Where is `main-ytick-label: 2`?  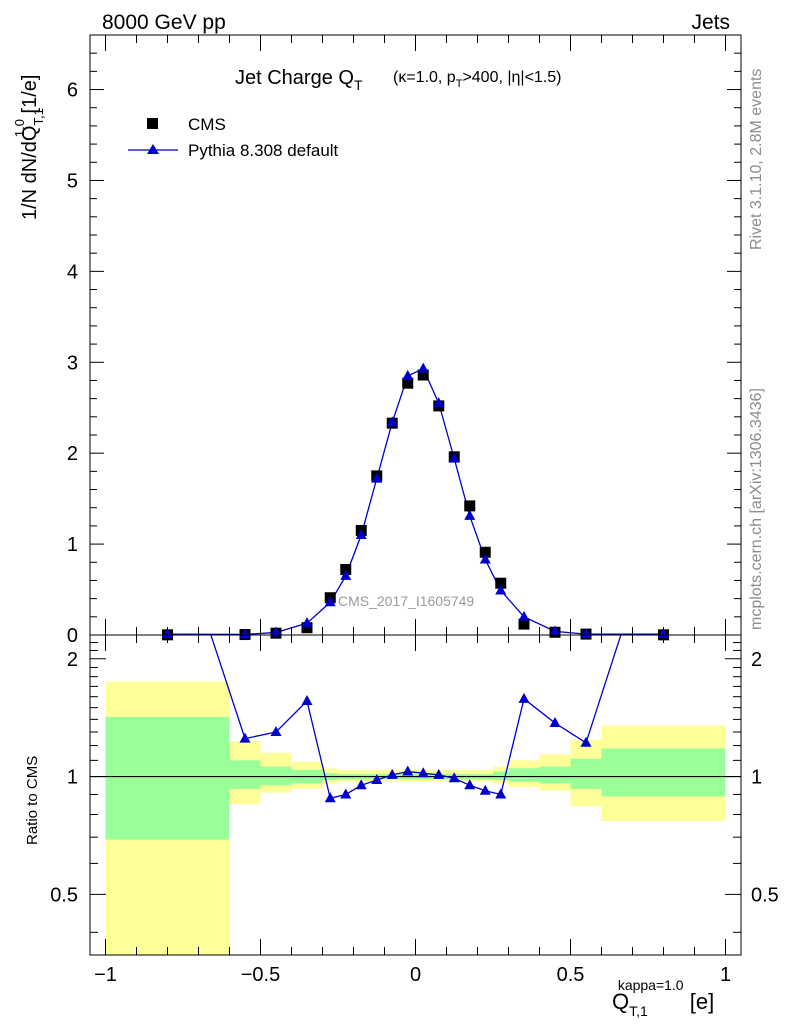 main-ytick-label: 2 is located at coordinates (72, 454).